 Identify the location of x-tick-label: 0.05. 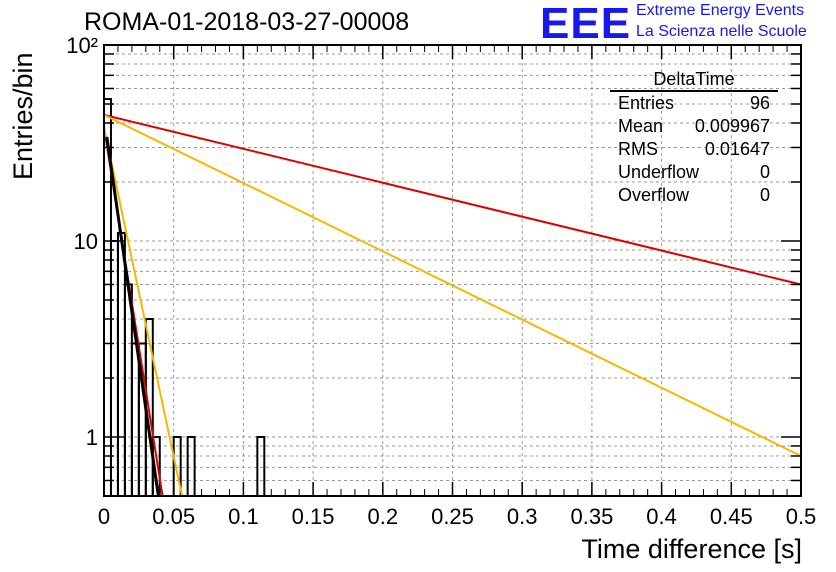
(173, 516).